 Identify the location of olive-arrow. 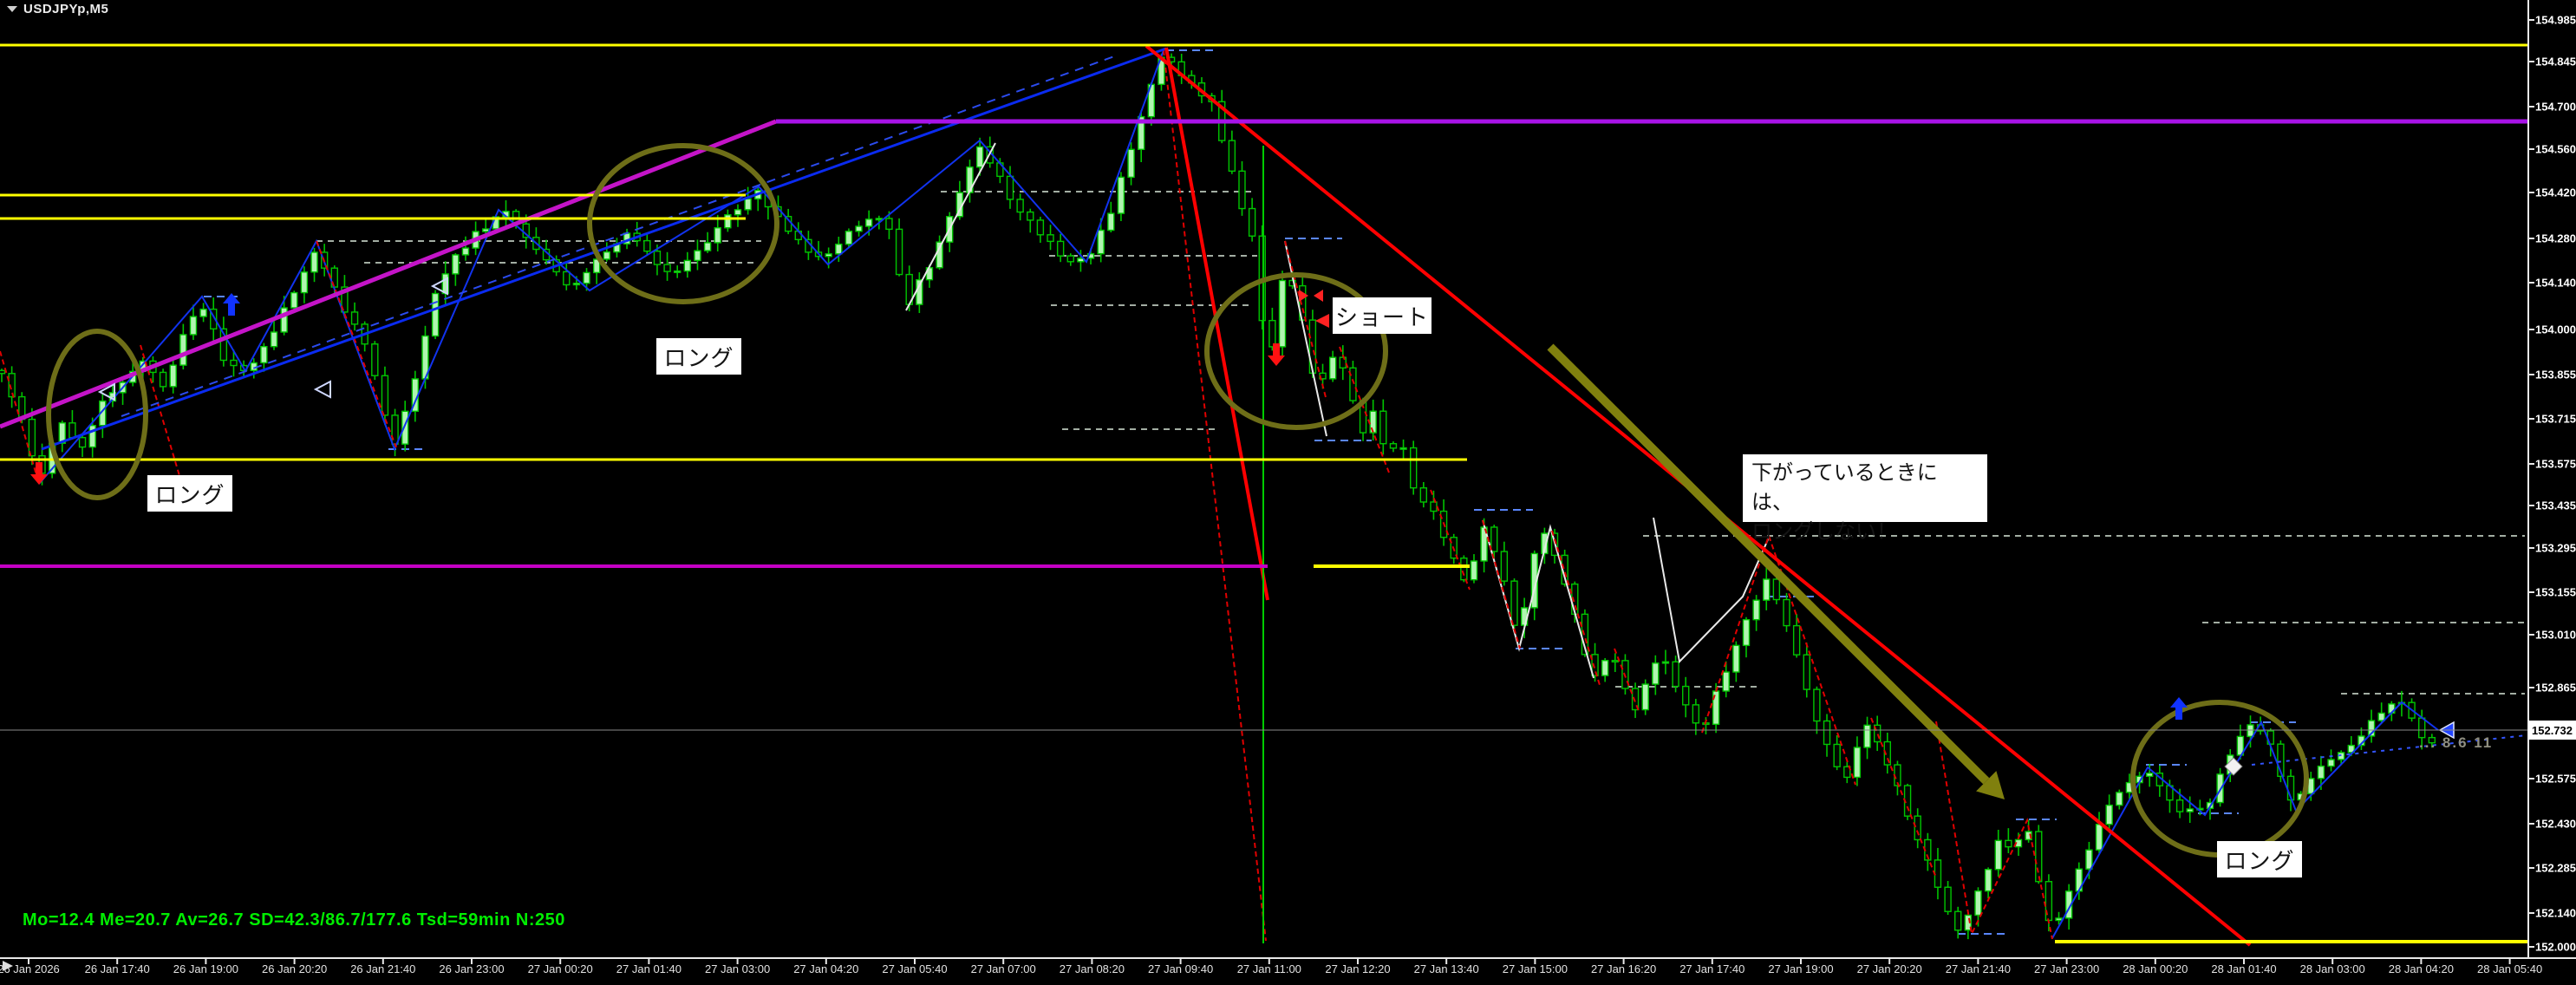
(1776, 571).